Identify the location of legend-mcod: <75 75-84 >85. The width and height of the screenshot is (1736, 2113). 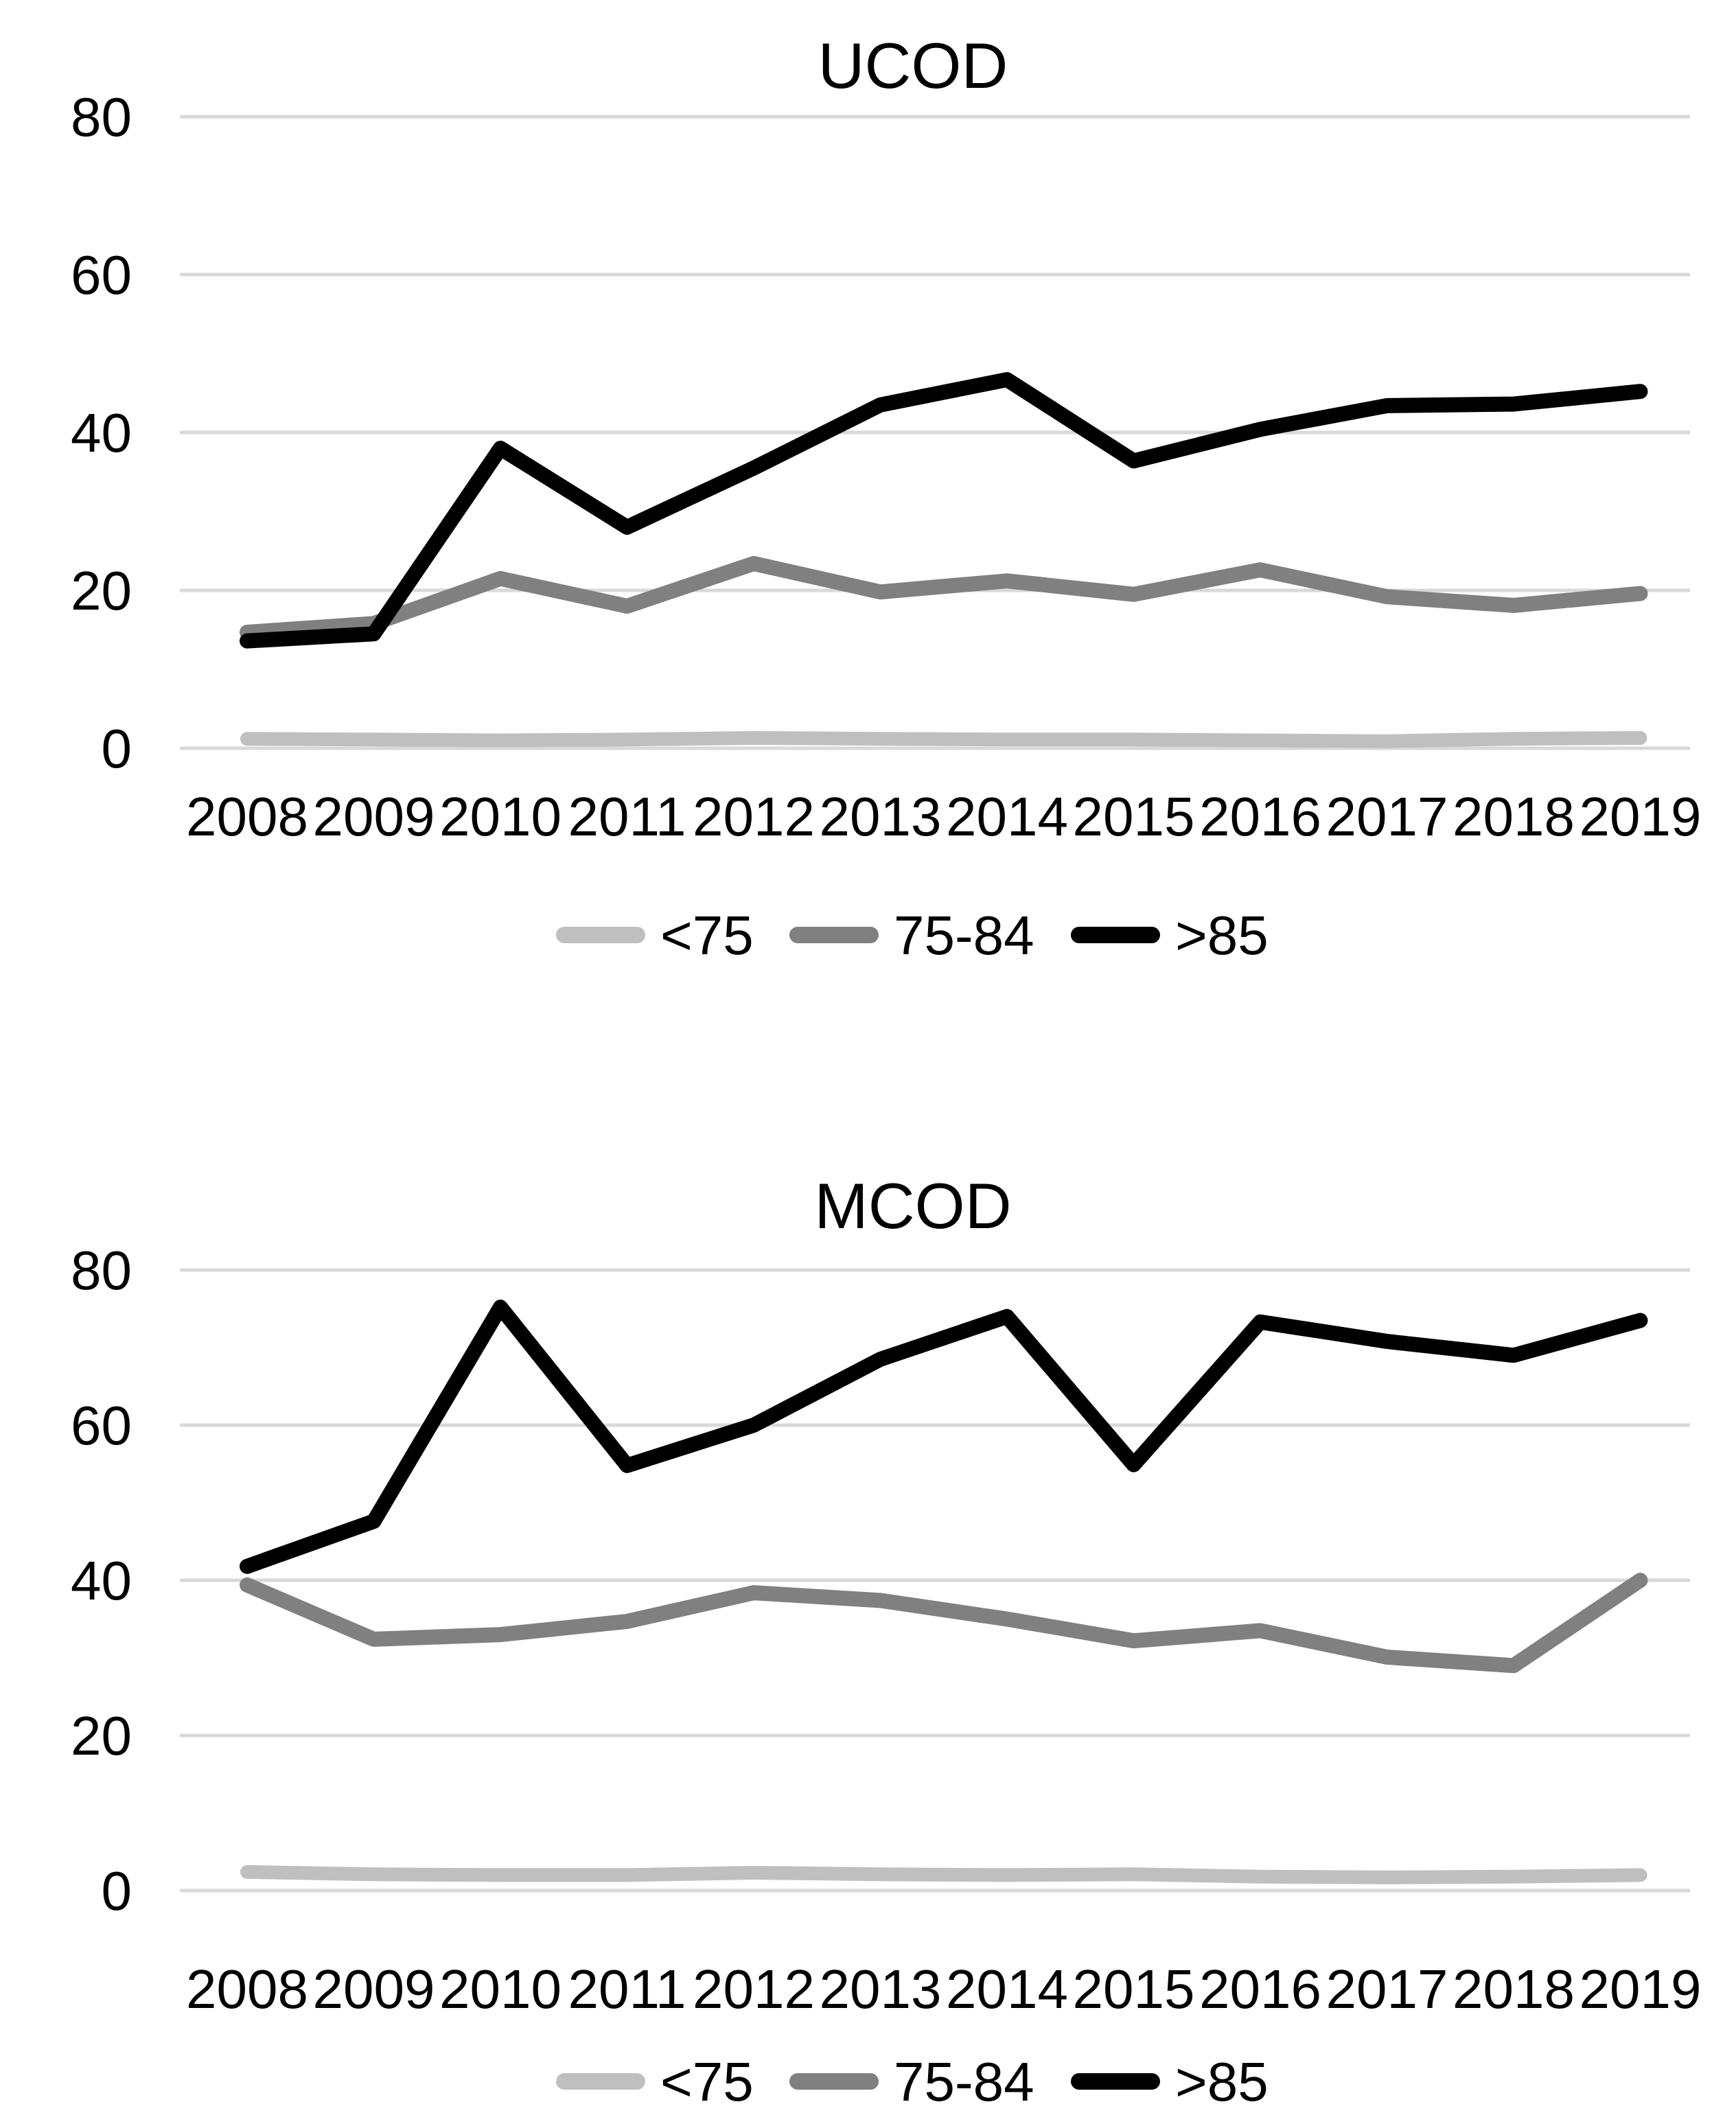
(912, 2081).